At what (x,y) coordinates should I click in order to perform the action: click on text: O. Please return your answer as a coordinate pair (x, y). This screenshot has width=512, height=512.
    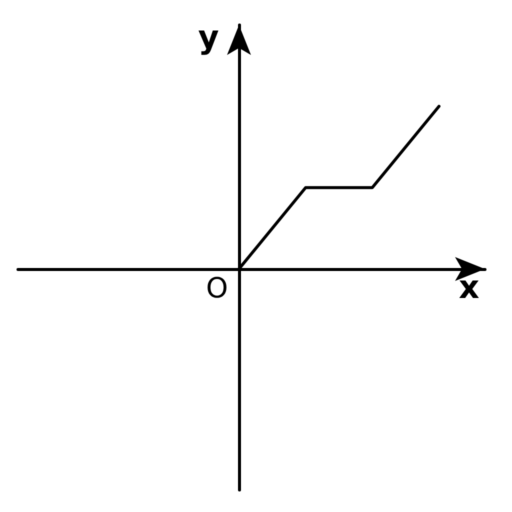
    Looking at the image, I should click on (217, 287).